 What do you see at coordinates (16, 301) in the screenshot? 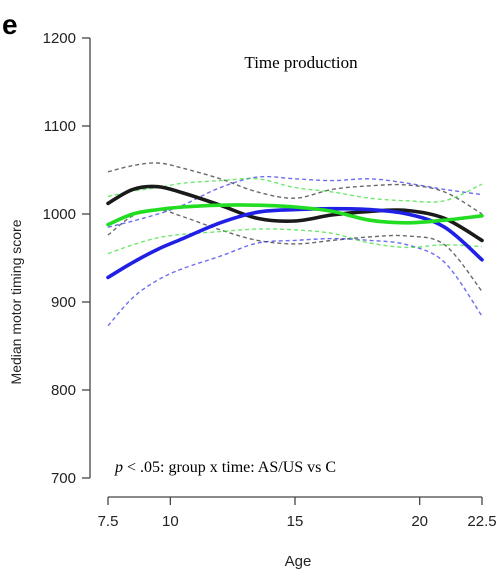
I see `y-axis-label: Median motor timing score` at bounding box center [16, 301].